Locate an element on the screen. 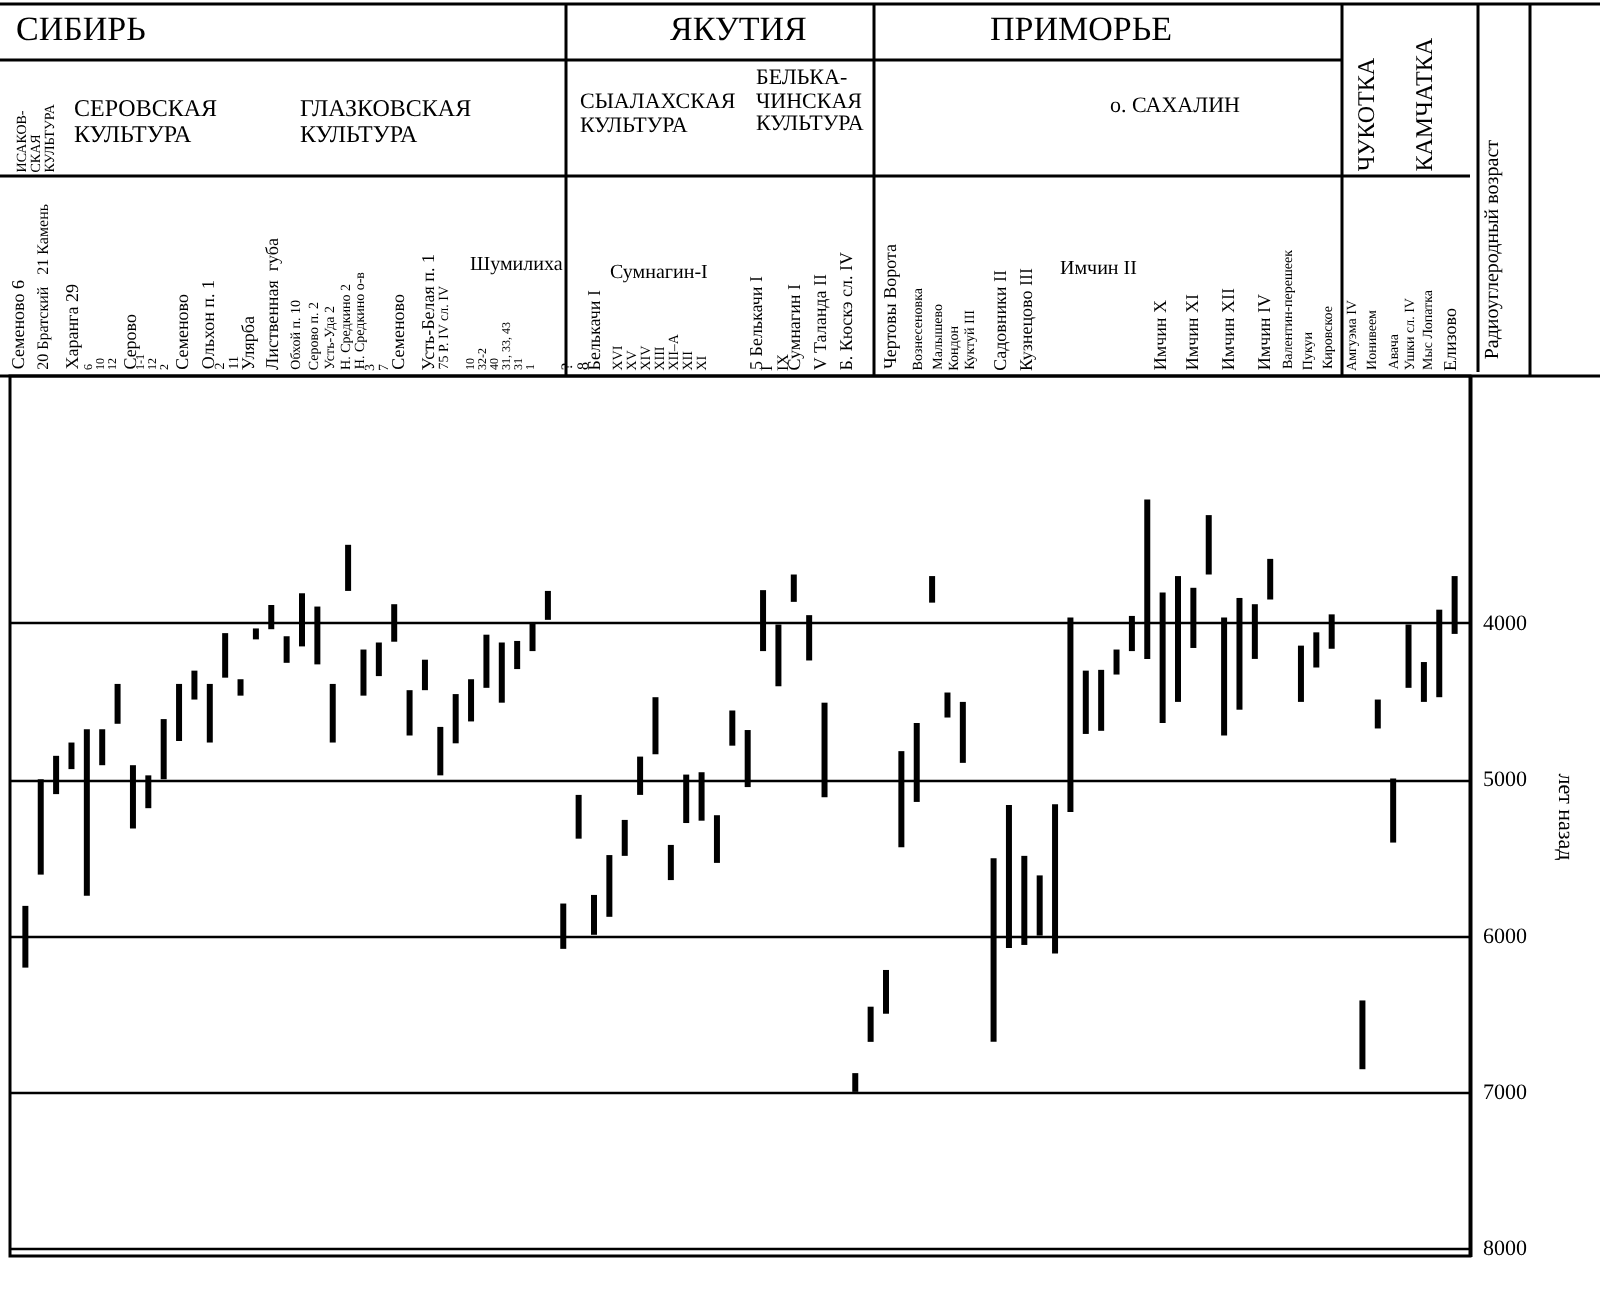  text: Кузнецово III is located at coordinates (1025, 318).